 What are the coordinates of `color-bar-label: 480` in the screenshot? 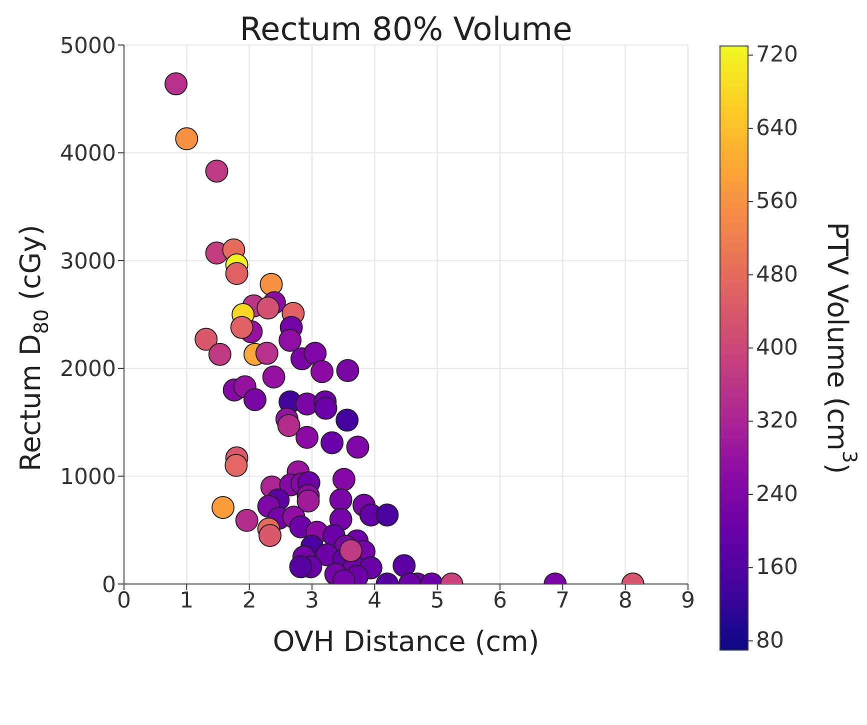 It's located at (777, 275).